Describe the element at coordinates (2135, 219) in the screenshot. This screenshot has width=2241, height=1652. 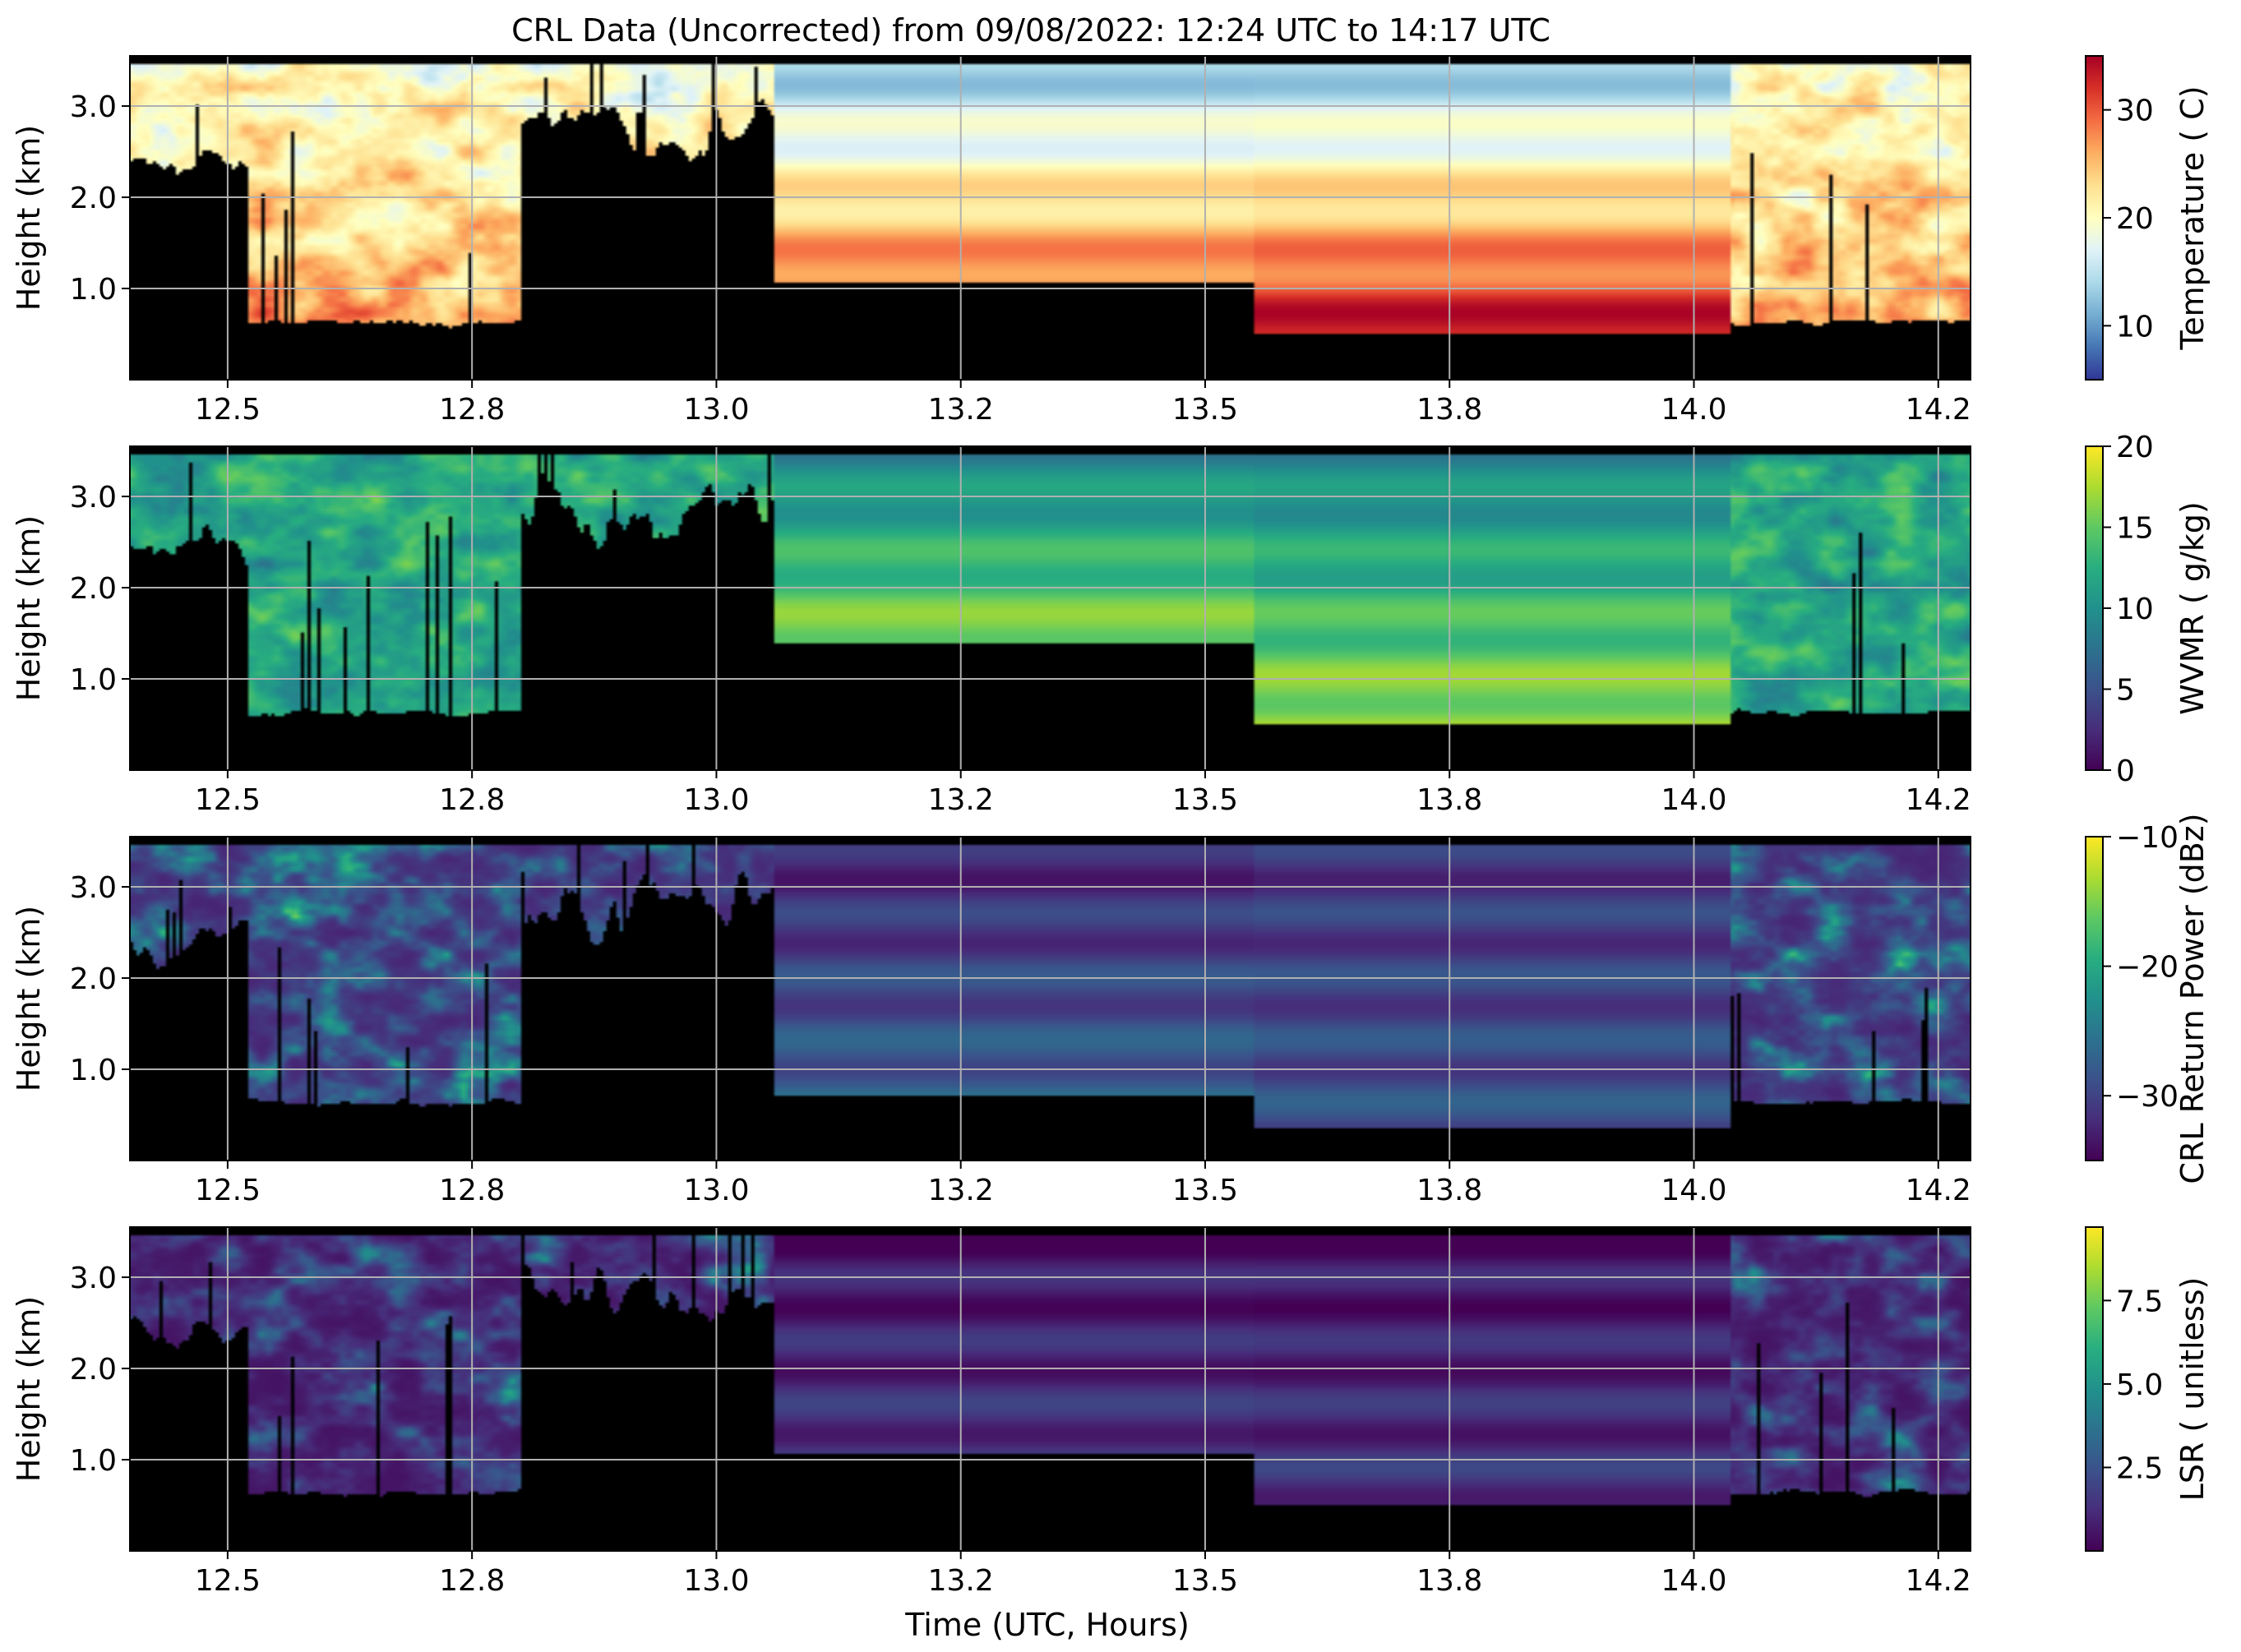
I see `temperature-colorbar-tick-label: 20` at that location.